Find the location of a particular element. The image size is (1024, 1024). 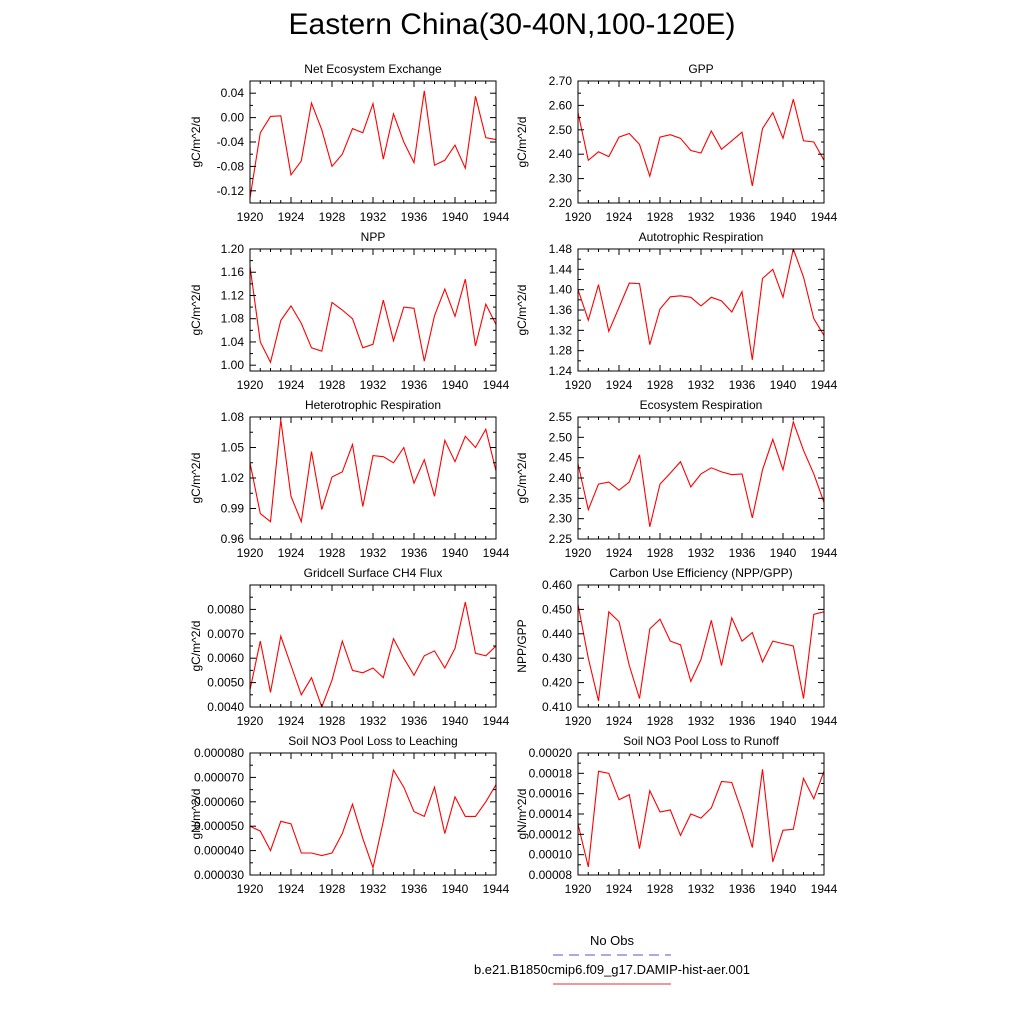

y-tick-label: 2.20 is located at coordinates (561, 203).